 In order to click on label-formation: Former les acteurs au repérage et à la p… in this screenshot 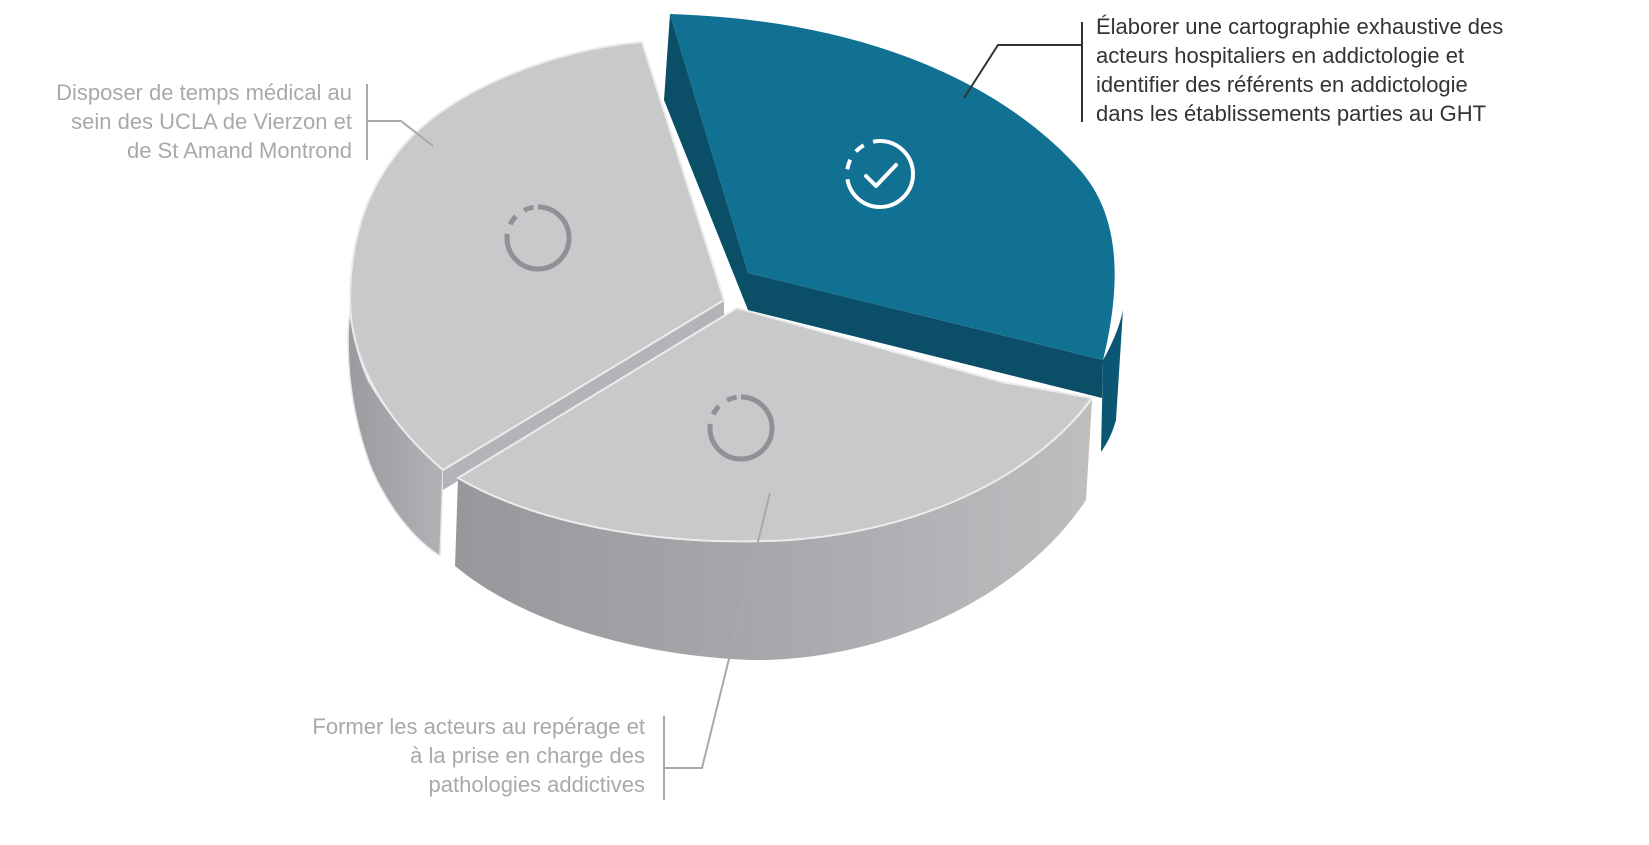, I will do `click(322, 755)`.